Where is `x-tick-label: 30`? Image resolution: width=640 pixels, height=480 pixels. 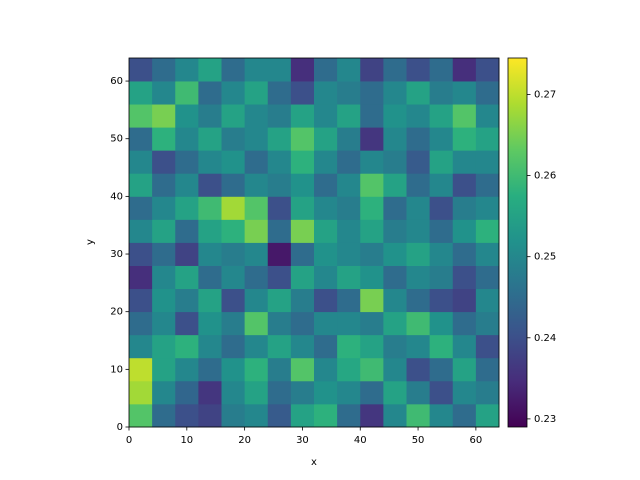
x-tick-label: 30 is located at coordinates (302, 440).